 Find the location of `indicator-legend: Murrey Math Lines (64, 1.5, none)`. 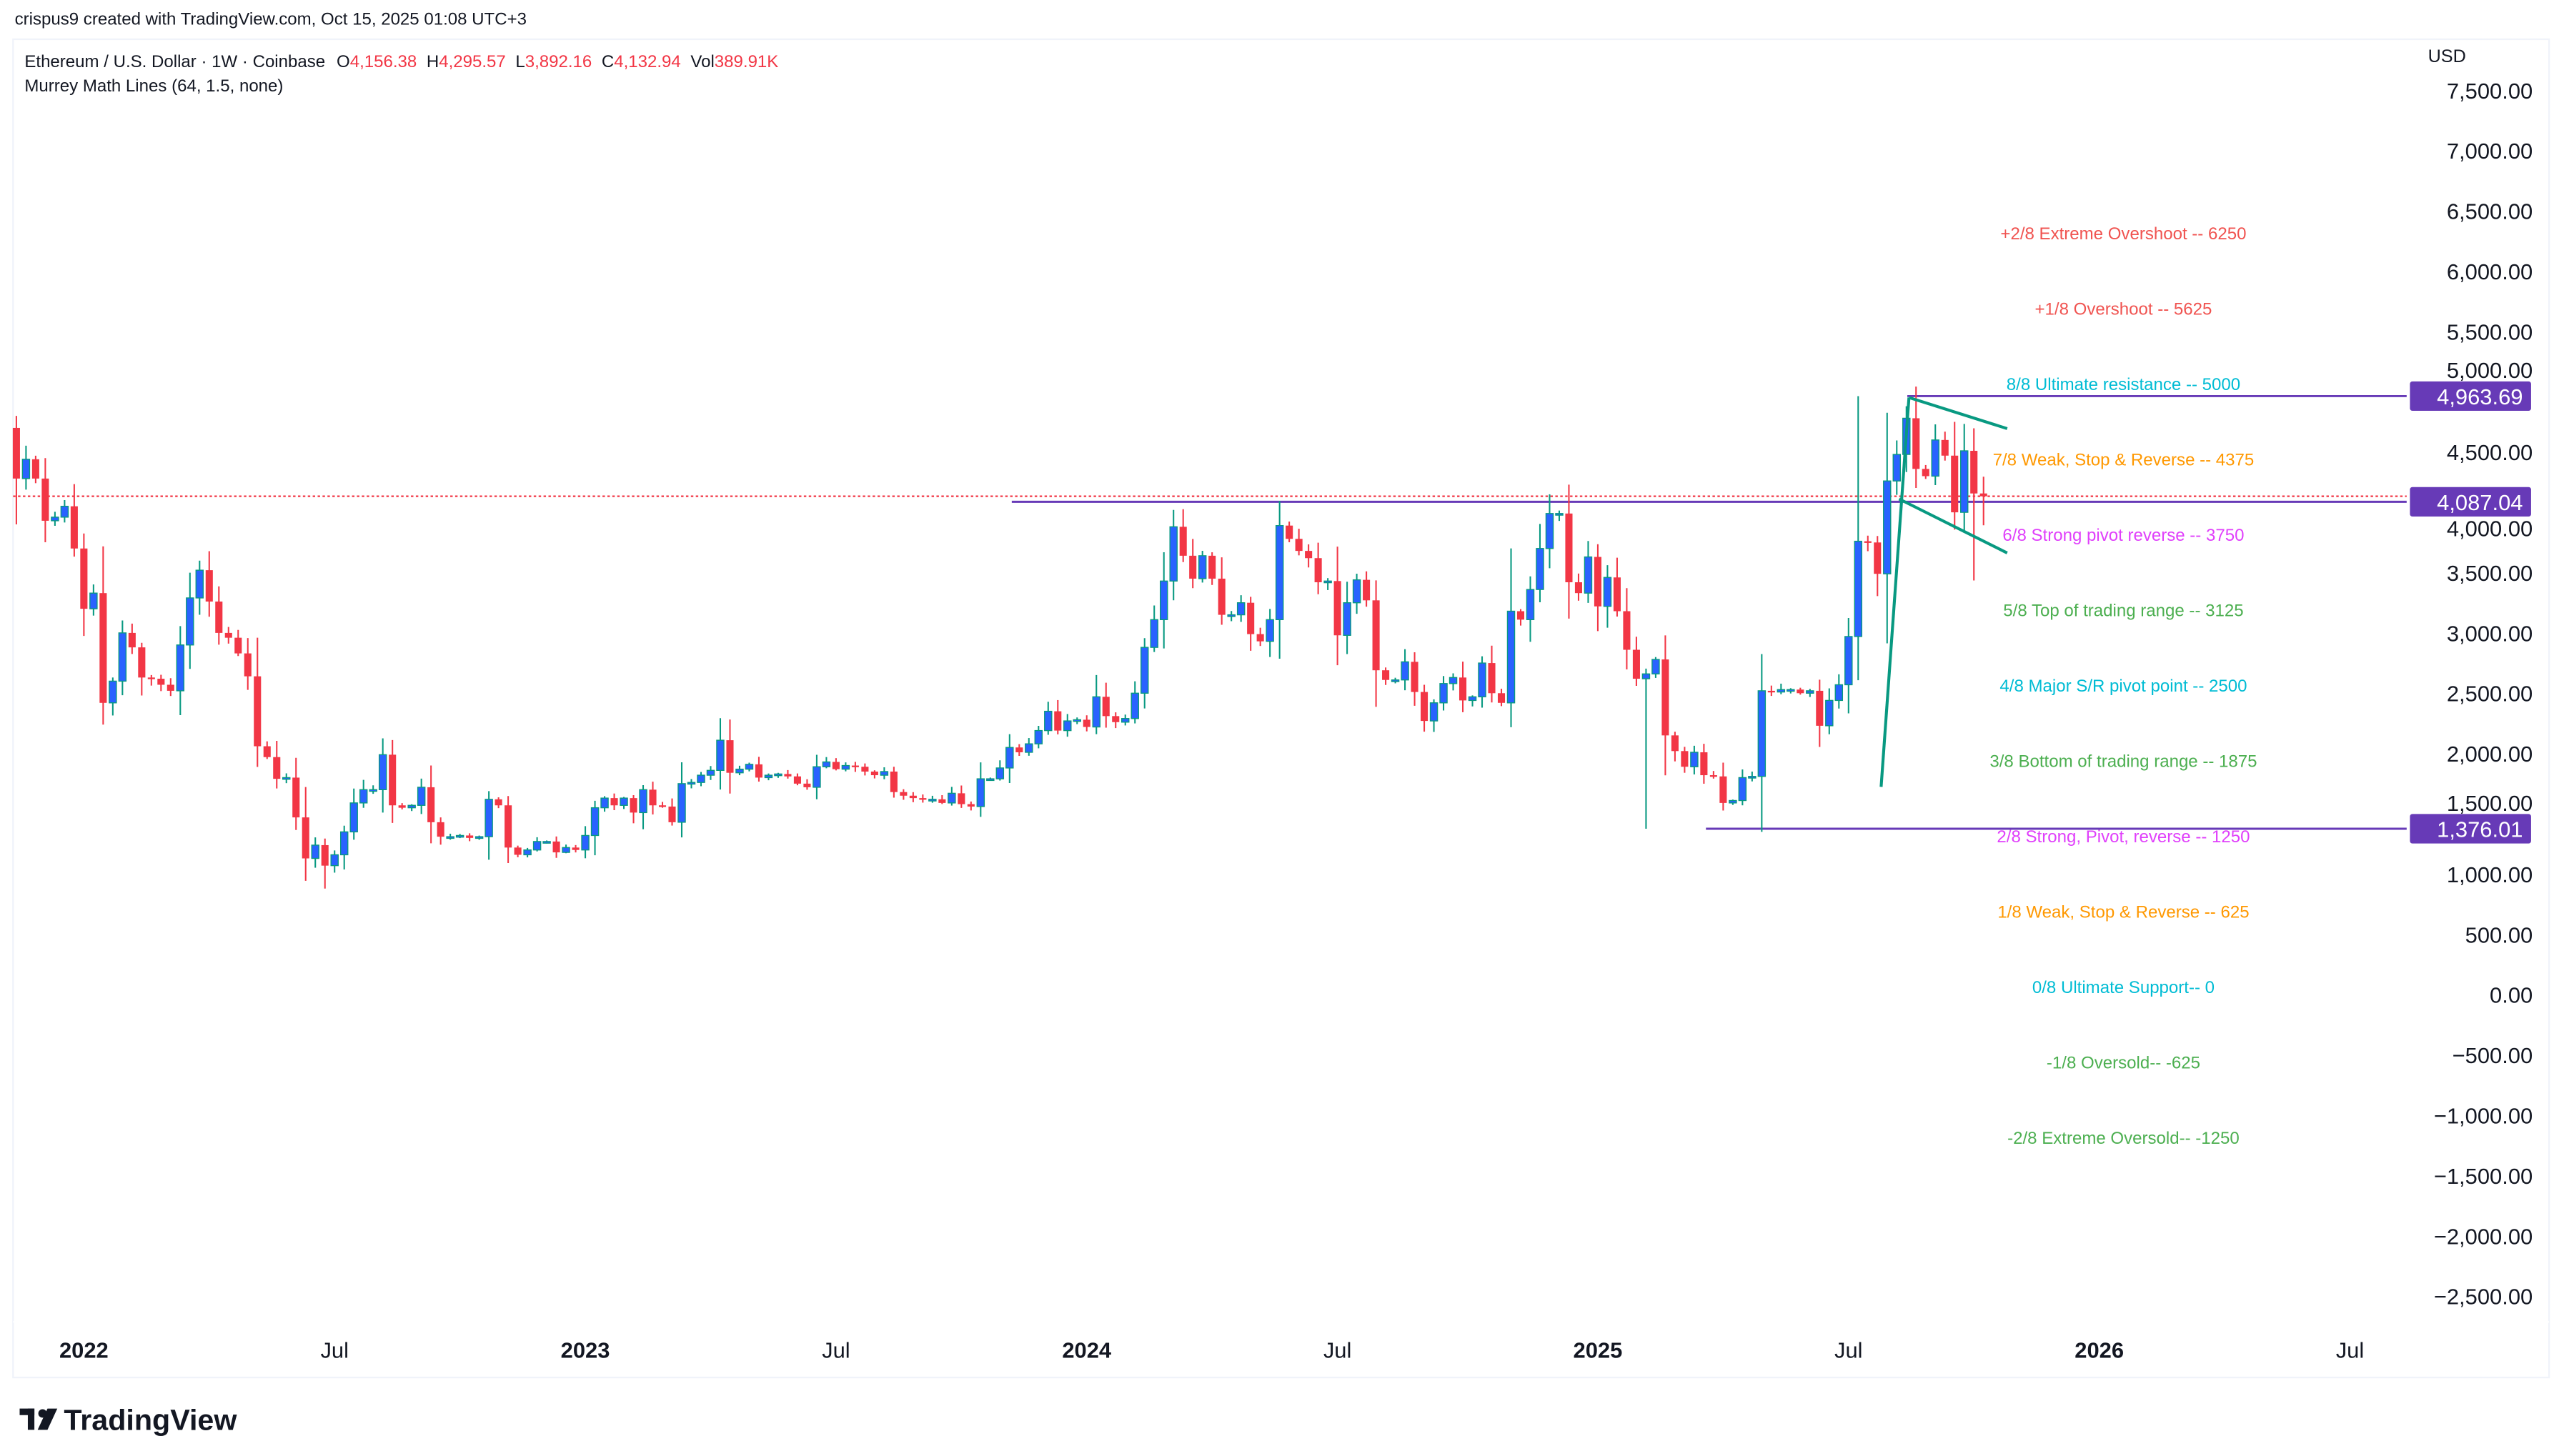

indicator-legend: Murrey Math Lines (64, 1.5, none) is located at coordinates (153, 86).